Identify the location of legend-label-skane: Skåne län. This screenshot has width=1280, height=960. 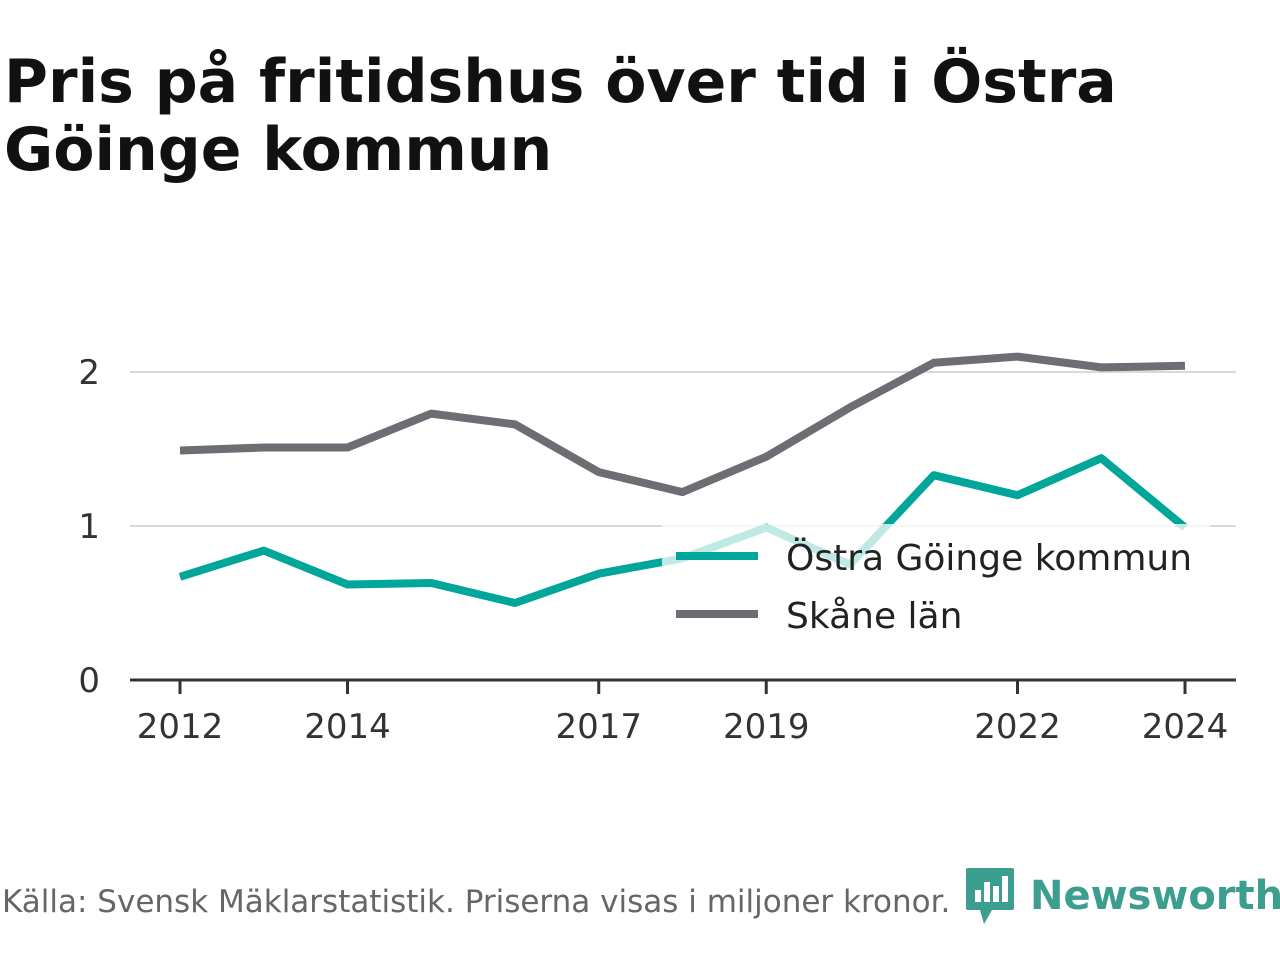
(874, 616).